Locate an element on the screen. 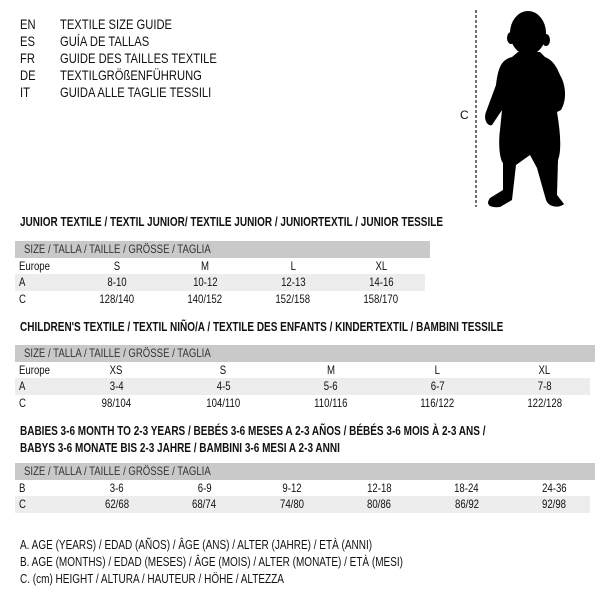 Image resolution: width=600 pixels, height=600 pixels. table-row: C 128/140 140/152 152/158 158/170 is located at coordinates (220, 299).